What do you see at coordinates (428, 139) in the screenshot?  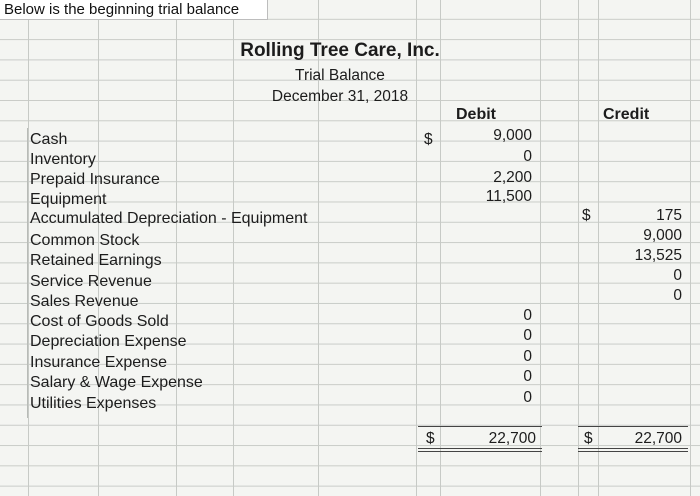 I see `debit-dollar-sign: $` at bounding box center [428, 139].